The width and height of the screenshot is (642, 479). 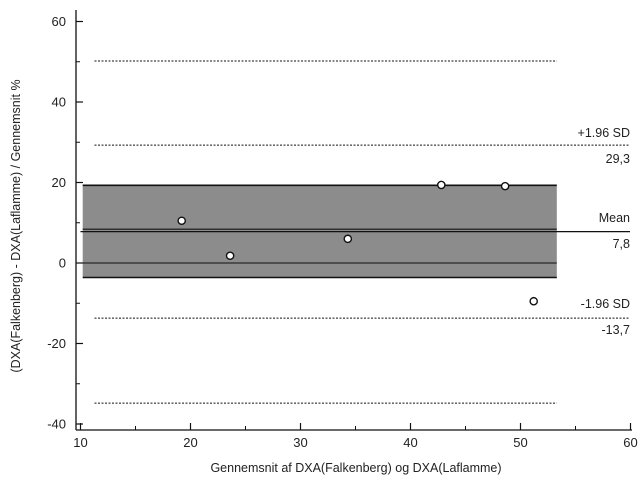 I want to click on y-tick-label-20: 20, so click(x=59, y=182).